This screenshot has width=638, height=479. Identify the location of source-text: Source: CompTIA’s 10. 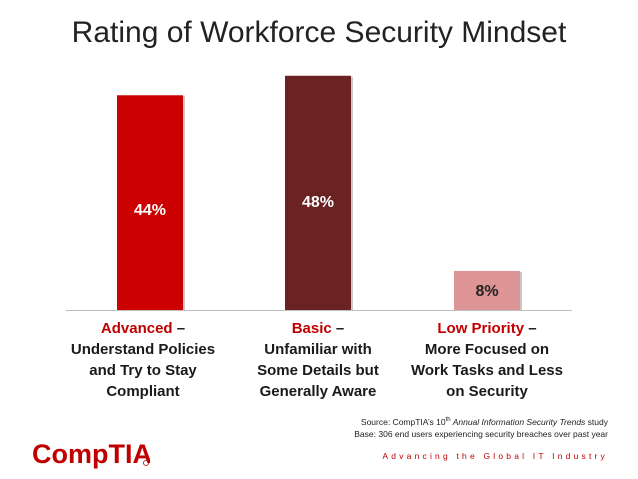
(403, 421).